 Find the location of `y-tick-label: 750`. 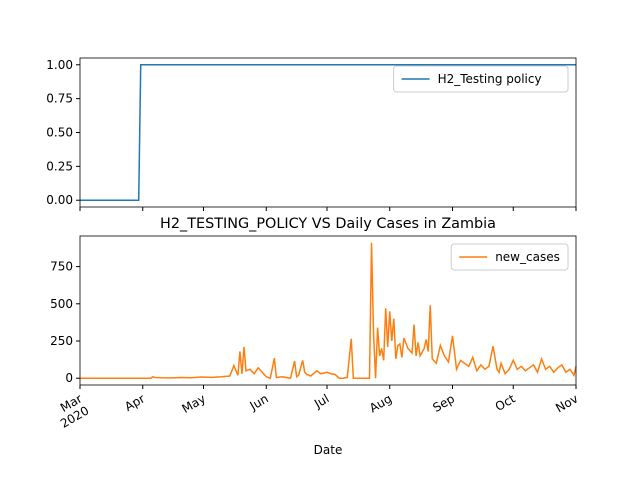

y-tick-label: 750 is located at coordinates (61, 267).